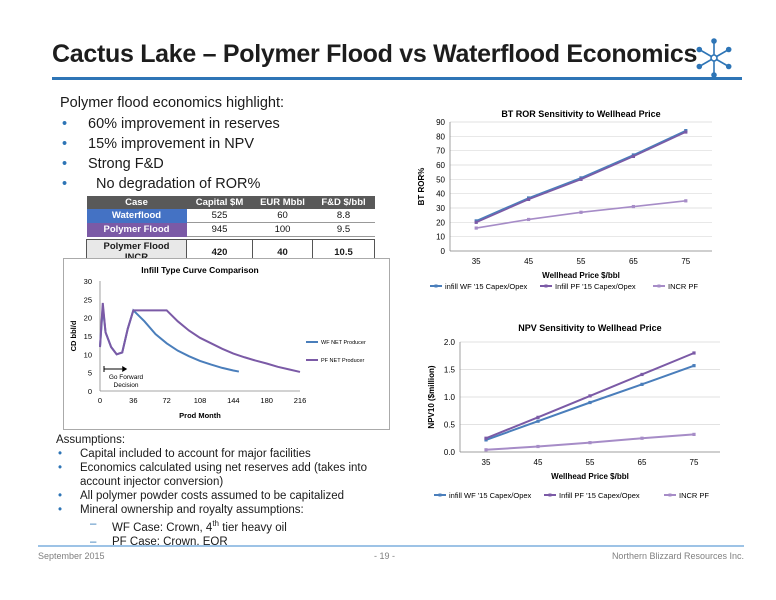  Describe the element at coordinates (581, 175) in the screenshot. I see `series-line-infill-wf` at that location.